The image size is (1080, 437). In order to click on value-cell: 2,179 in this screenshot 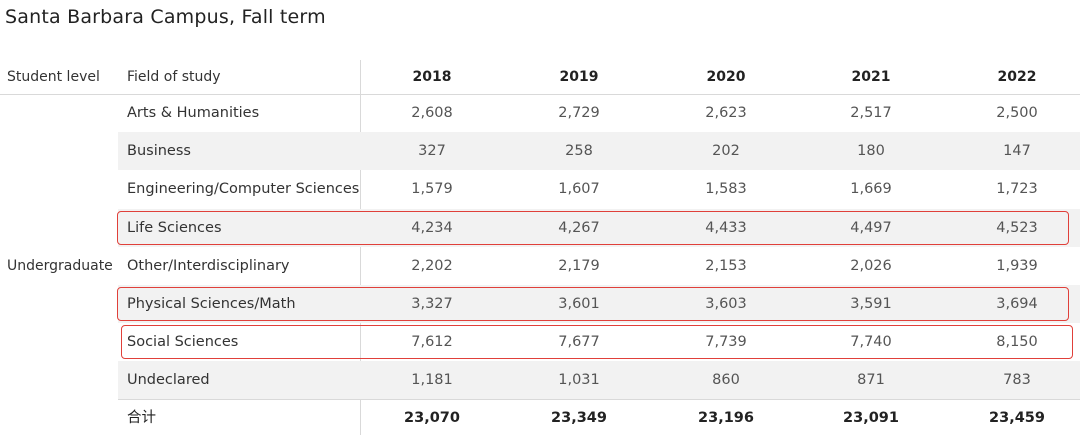, I will do `click(579, 266)`.